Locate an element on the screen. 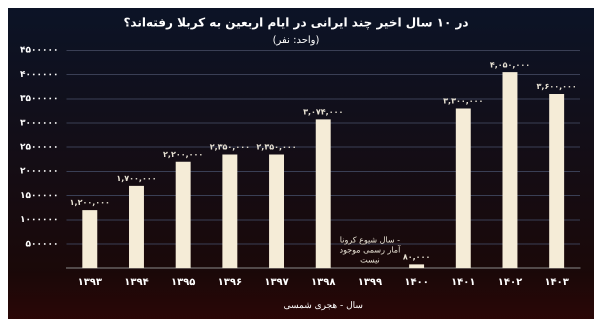 The width and height of the screenshot is (602, 327). x-tick-label: ۱۴۰۳ is located at coordinates (556, 282).